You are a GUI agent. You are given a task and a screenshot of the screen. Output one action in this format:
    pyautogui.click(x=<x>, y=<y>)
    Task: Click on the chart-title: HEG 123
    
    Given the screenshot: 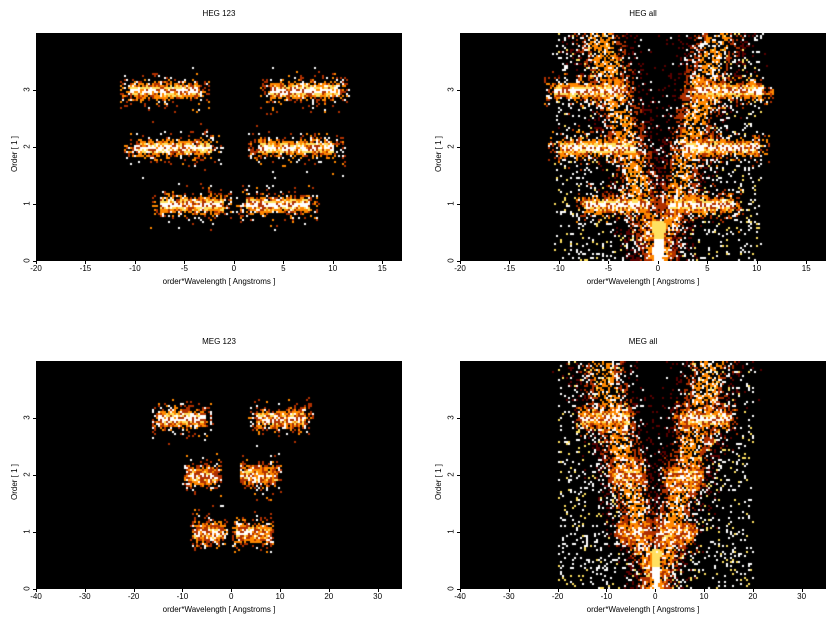 What is the action you would take?
    pyautogui.click(x=219, y=13)
    